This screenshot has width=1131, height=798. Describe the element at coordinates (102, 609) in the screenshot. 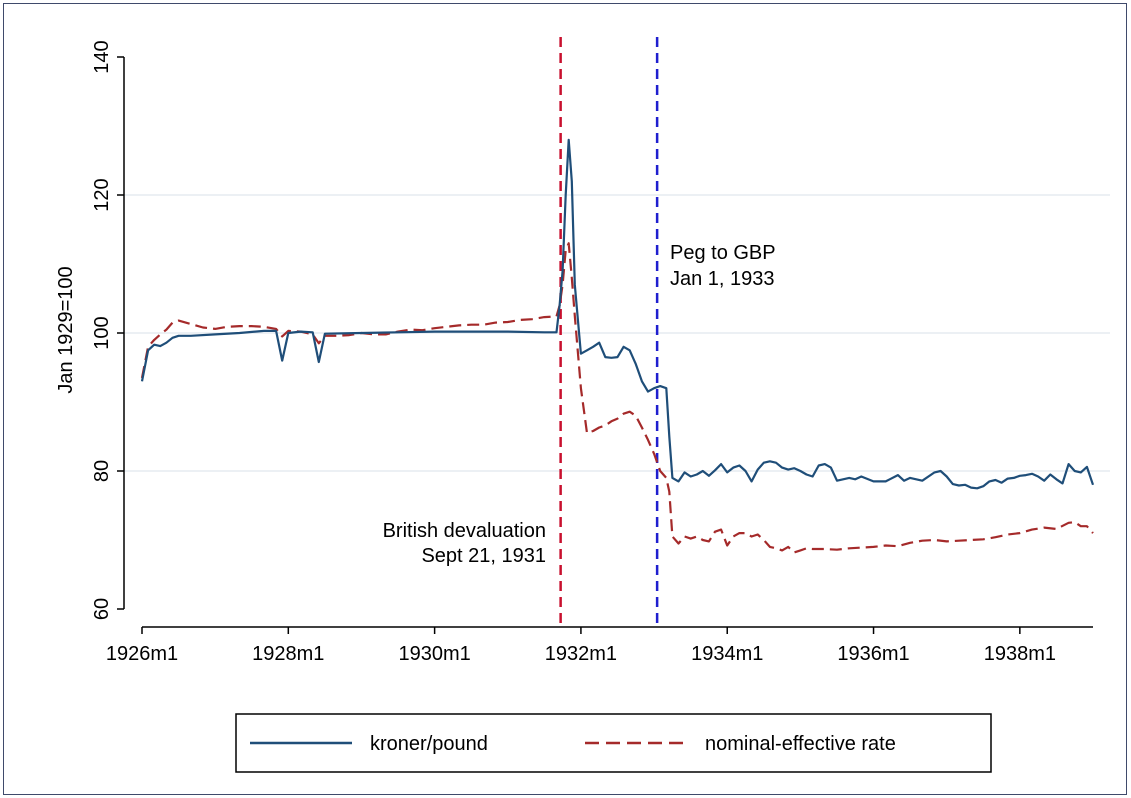

I see `y-tick-label: 60` at that location.